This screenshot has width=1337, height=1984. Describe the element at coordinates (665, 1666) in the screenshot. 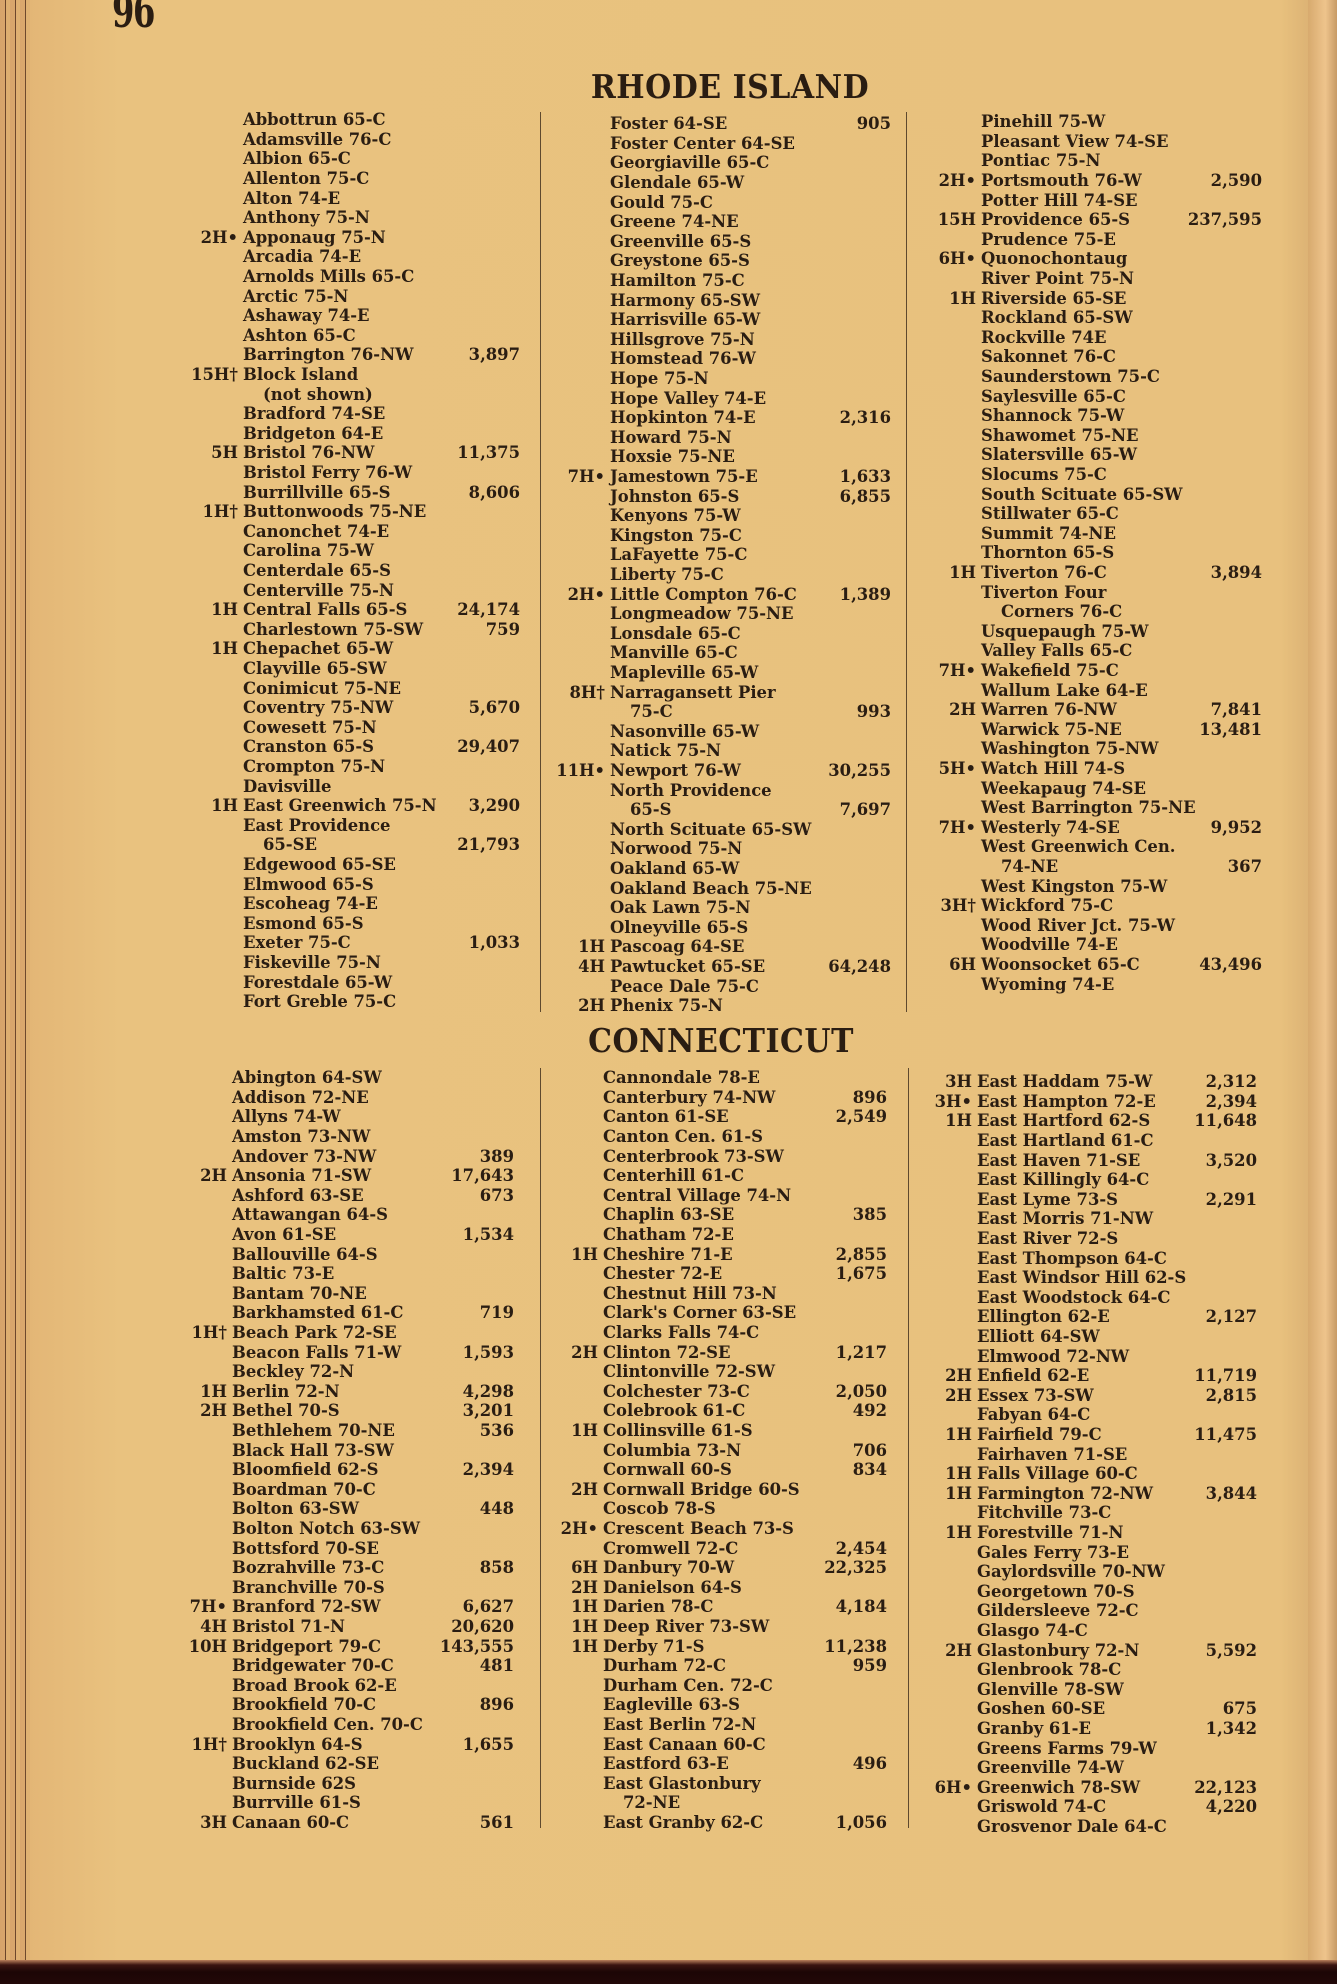

I see `place-name-map-ref: Durham 72-C` at that location.